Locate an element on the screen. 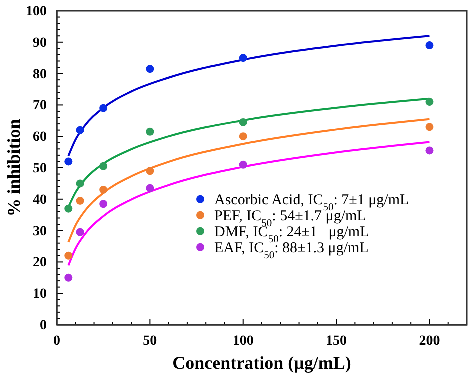 The width and height of the screenshot is (475, 377). y-tick-label: 50 is located at coordinates (40, 168).